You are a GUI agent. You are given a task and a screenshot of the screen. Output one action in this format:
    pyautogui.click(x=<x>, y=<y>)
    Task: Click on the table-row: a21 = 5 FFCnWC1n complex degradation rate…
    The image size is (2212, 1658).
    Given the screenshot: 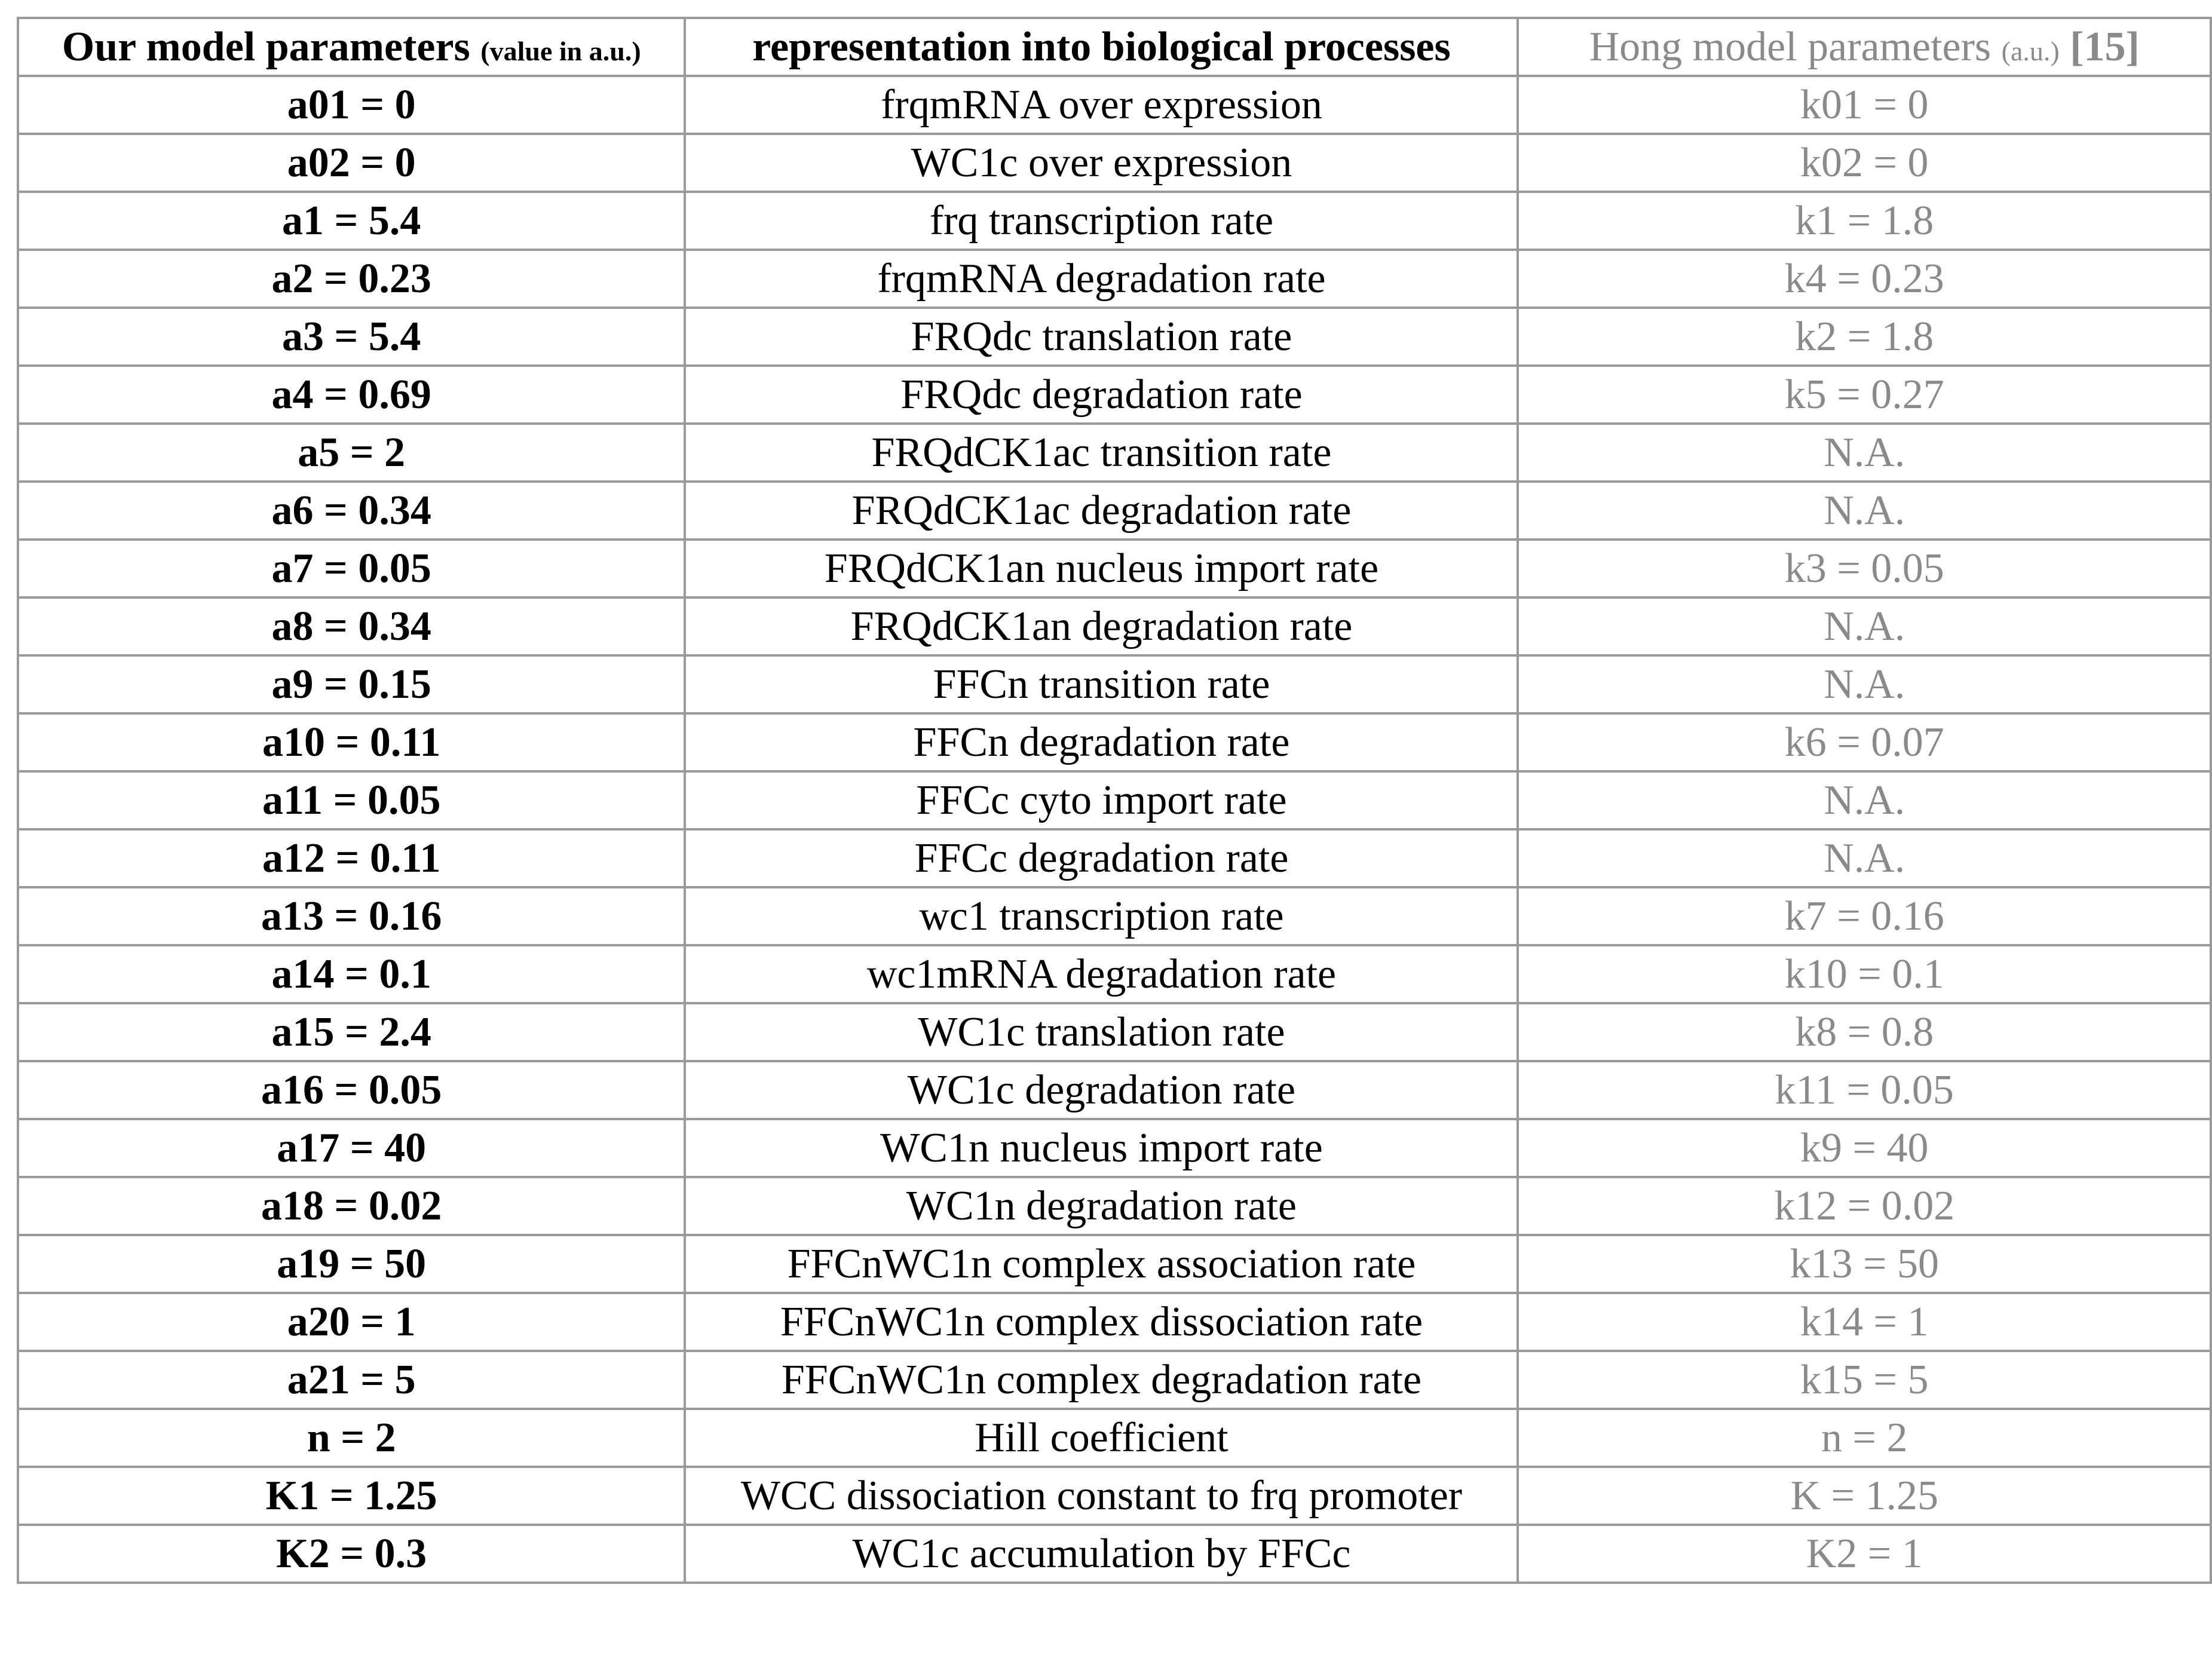 What is the action you would take?
    pyautogui.click(x=1114, y=1380)
    